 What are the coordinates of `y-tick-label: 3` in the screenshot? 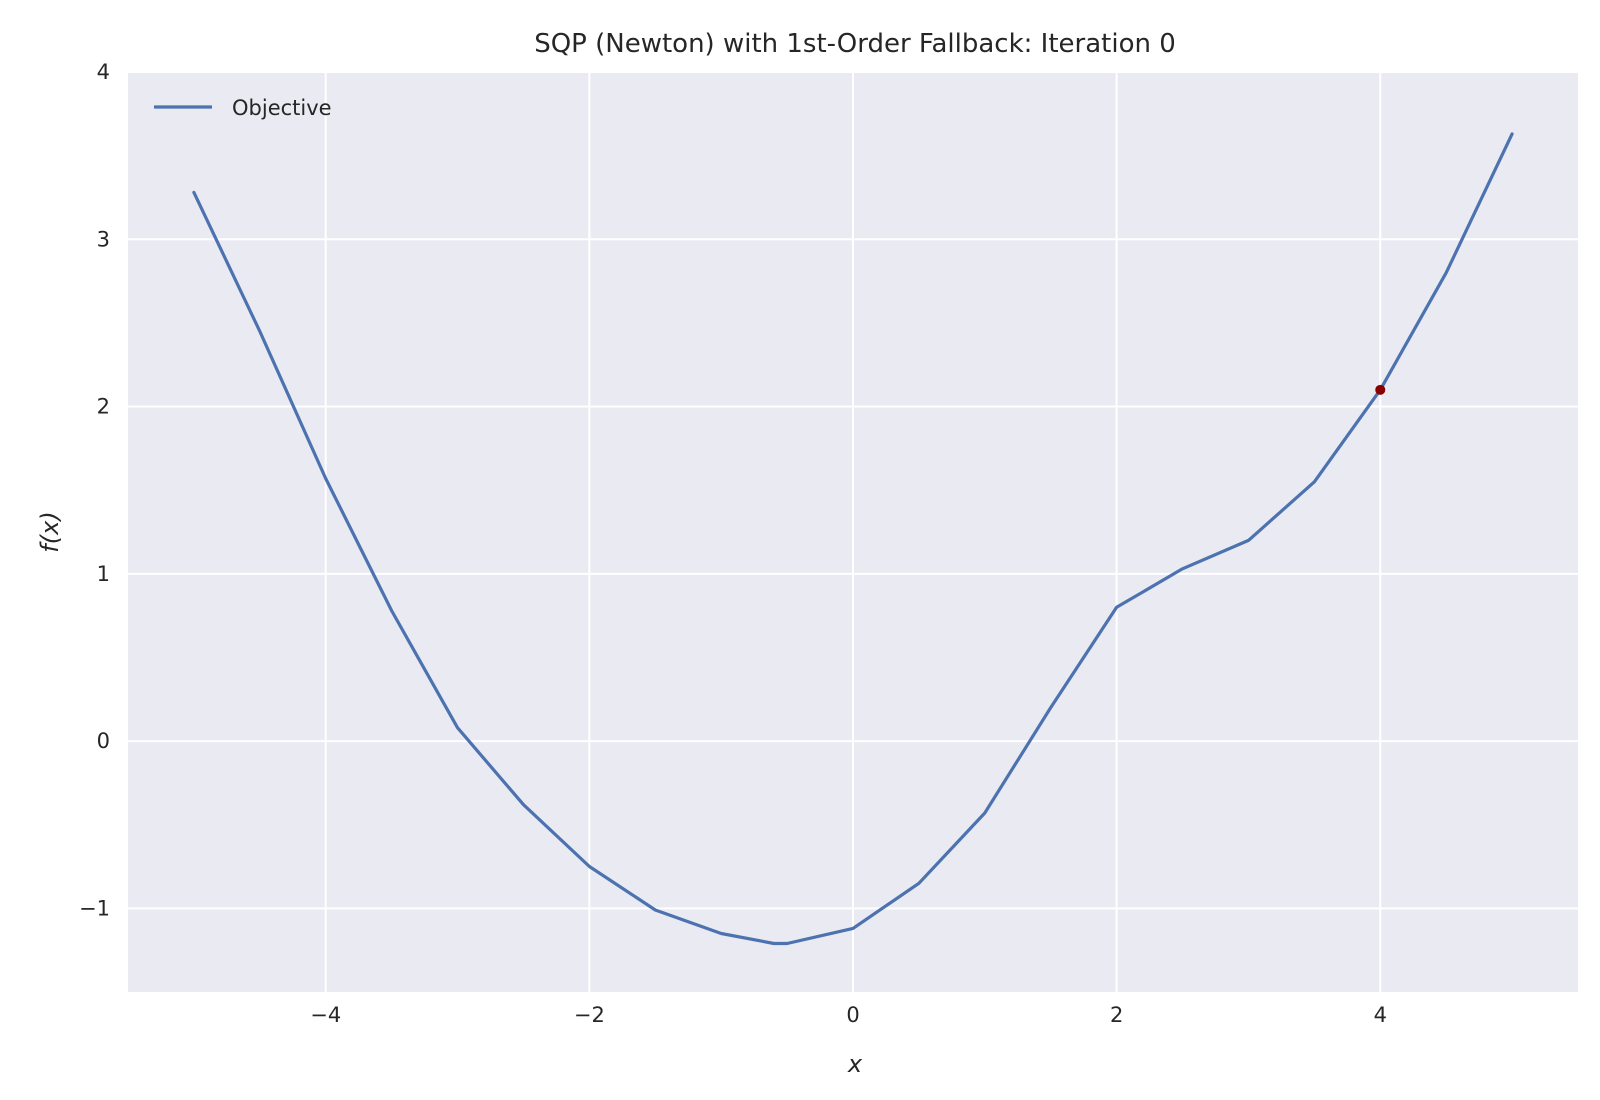 It's located at (103, 239).